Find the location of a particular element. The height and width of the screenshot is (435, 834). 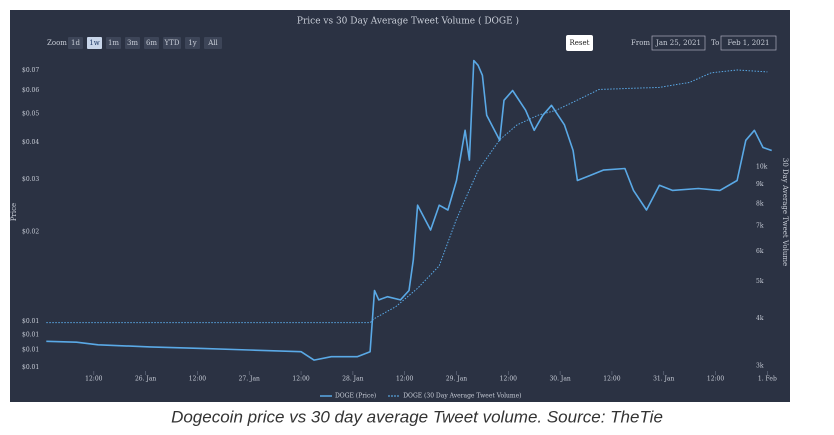

y2-tick-label: 3k is located at coordinates (760, 365).